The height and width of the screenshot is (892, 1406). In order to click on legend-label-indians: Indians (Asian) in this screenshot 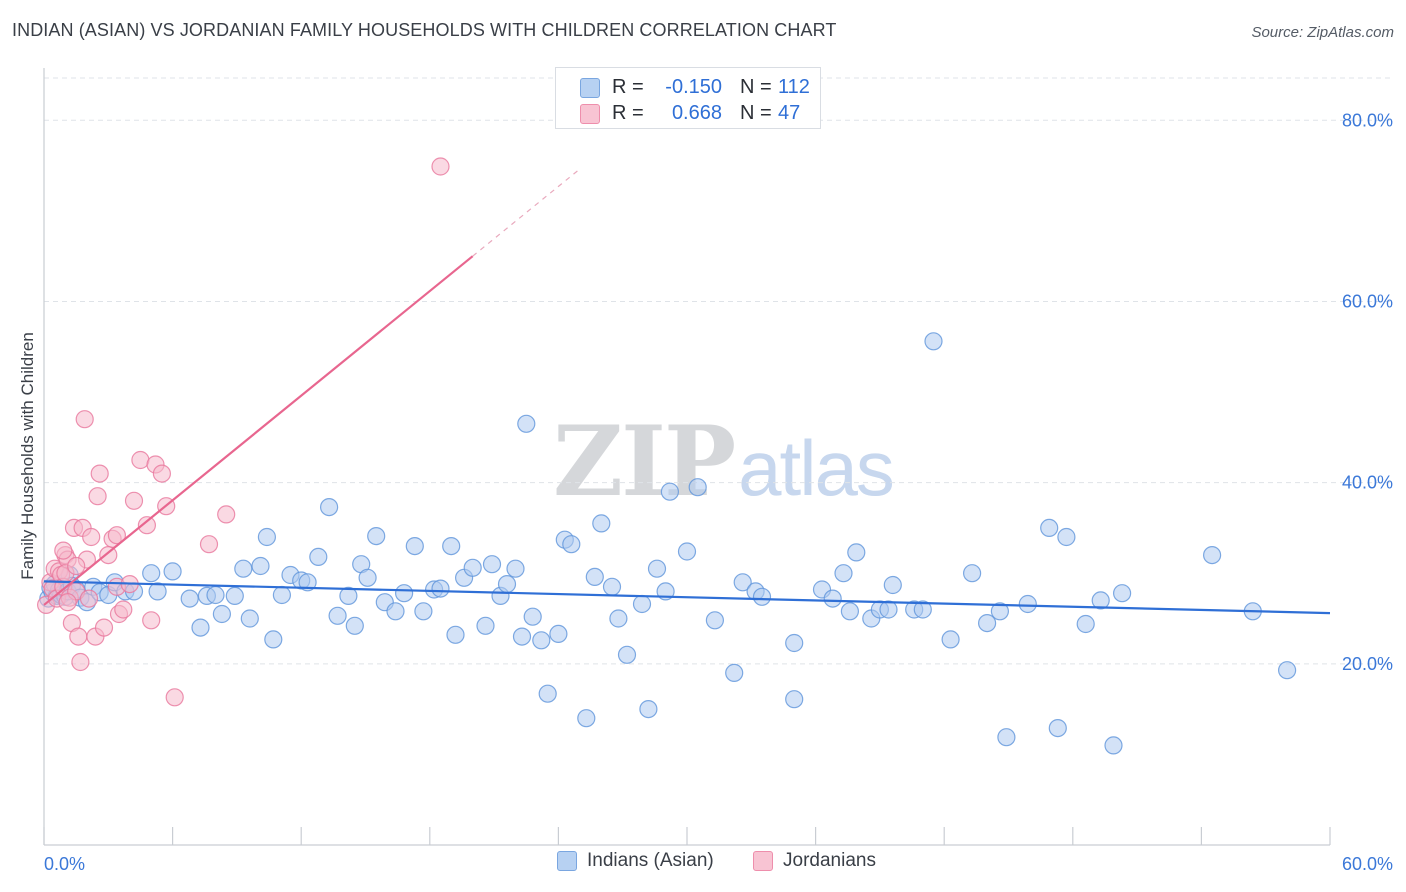, I will do `click(650, 860)`.